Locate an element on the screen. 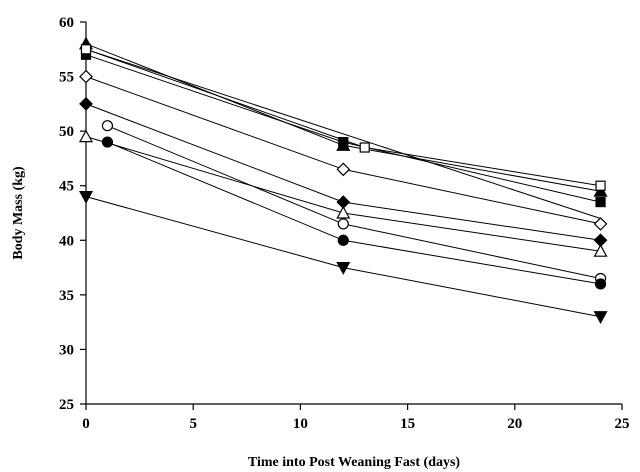 The image size is (640, 472). y-tick-label: 30 is located at coordinates (66, 350).